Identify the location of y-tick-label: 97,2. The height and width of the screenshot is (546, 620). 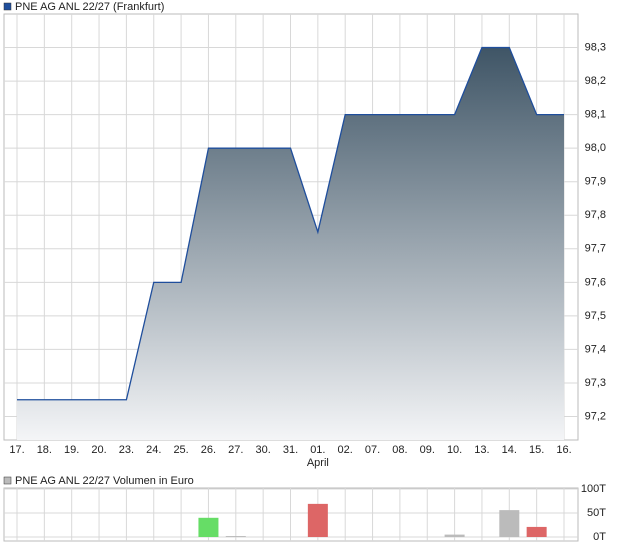
(595, 416).